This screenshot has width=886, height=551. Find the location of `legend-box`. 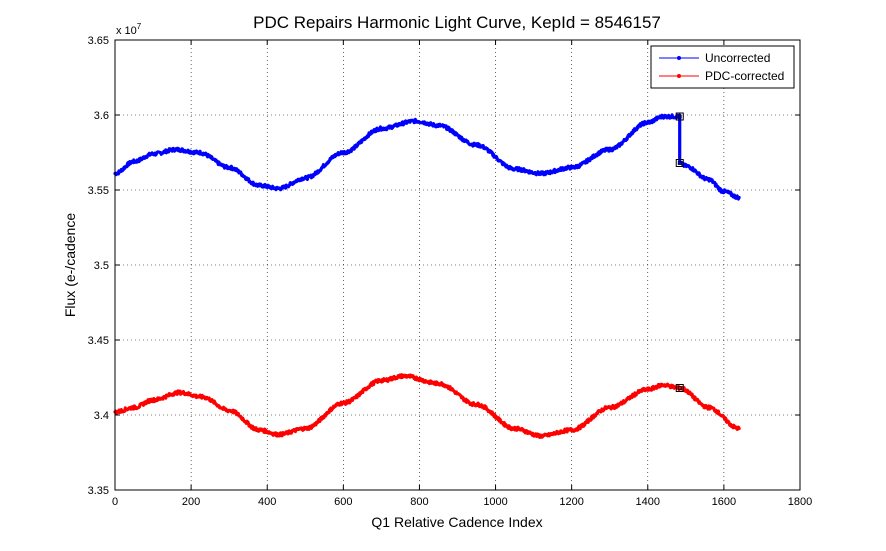

legend-box is located at coordinates (722, 67).